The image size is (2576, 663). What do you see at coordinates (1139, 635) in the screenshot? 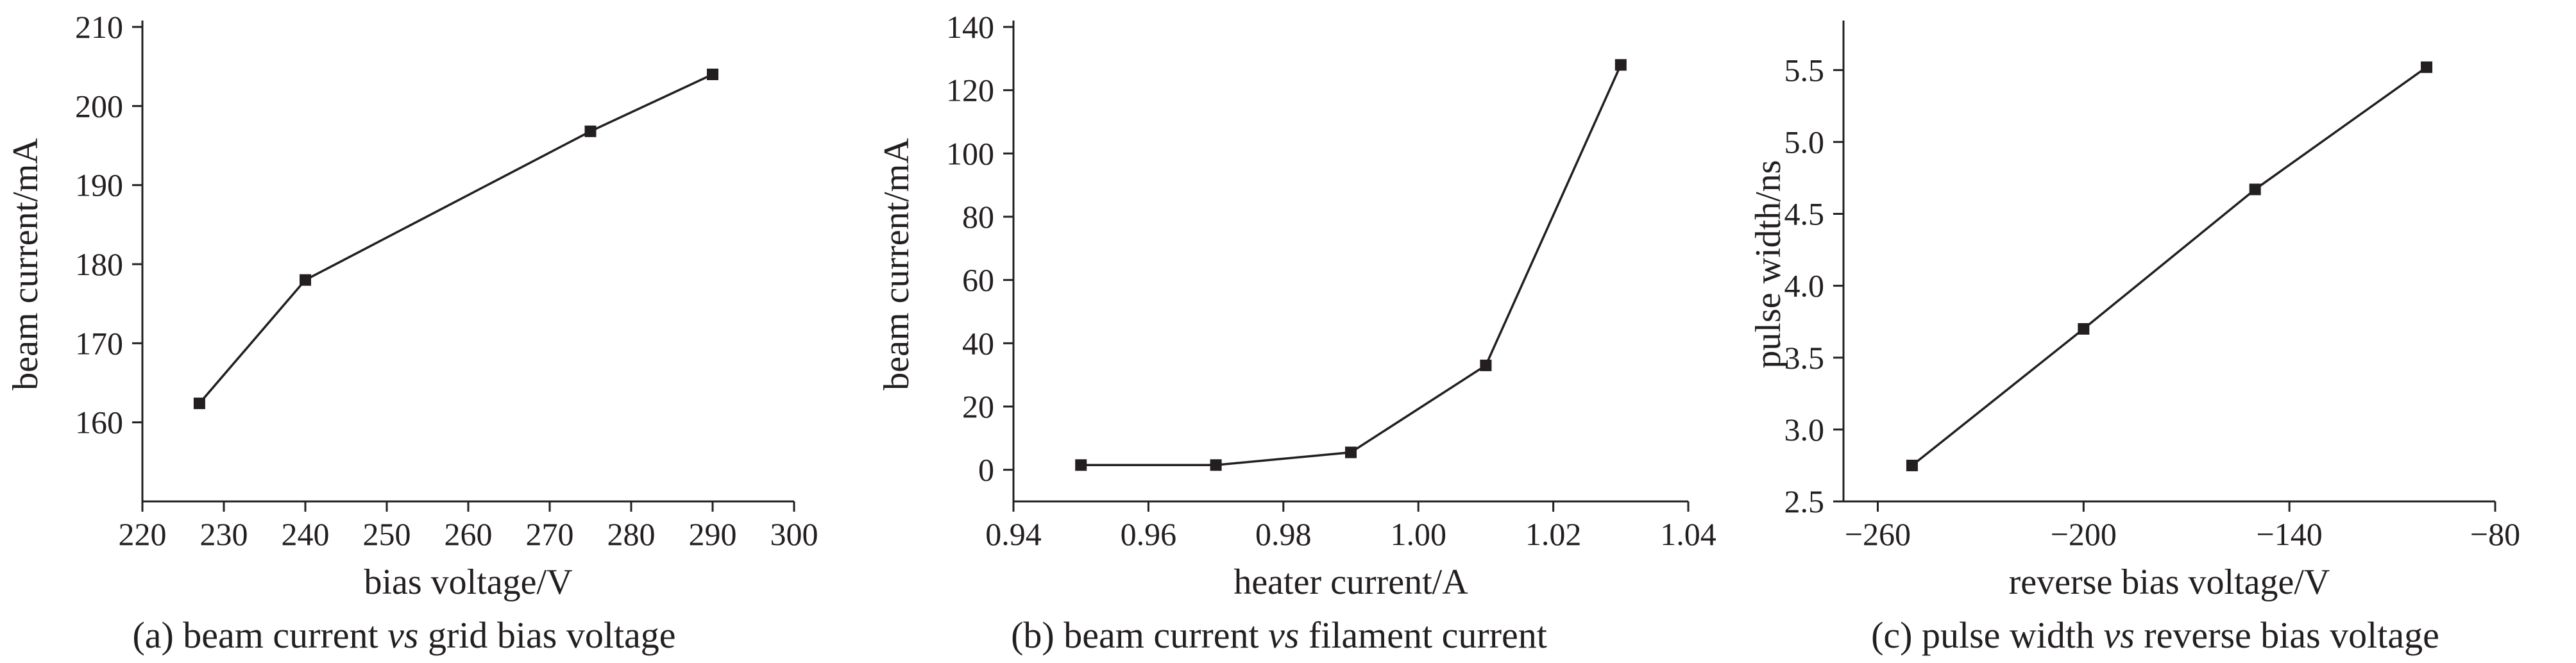
I see `caption-prefix: (b) beam current` at bounding box center [1139, 635].